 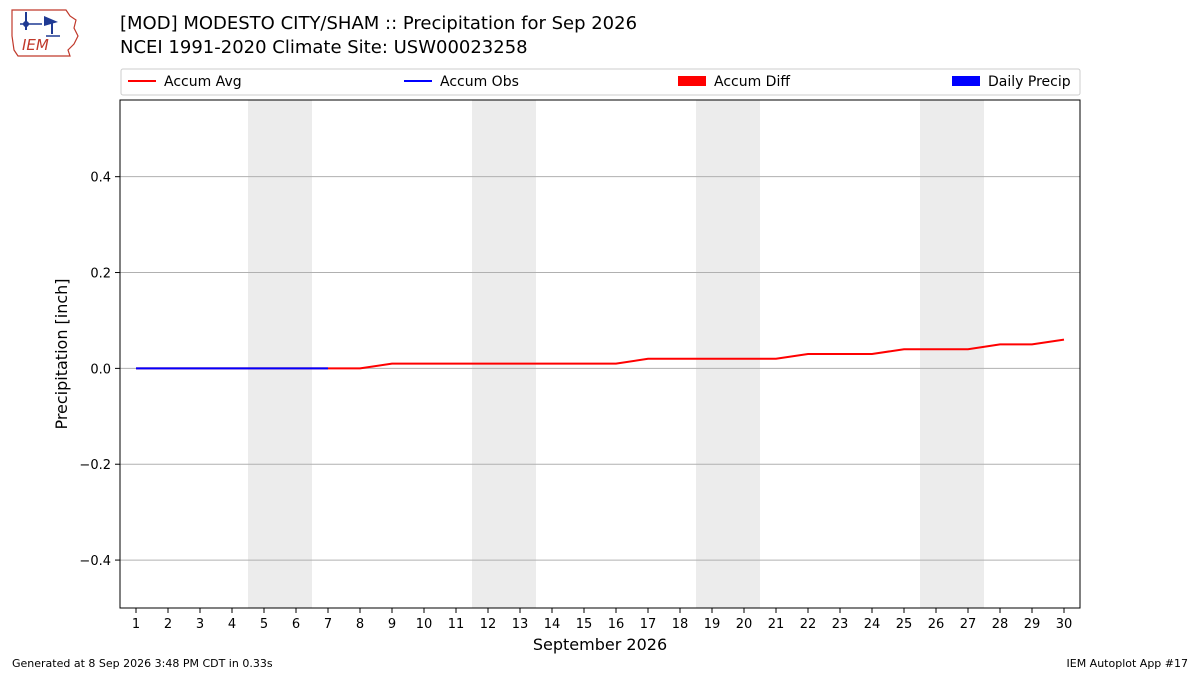 I want to click on x-tick-label: 21, so click(x=776, y=624).